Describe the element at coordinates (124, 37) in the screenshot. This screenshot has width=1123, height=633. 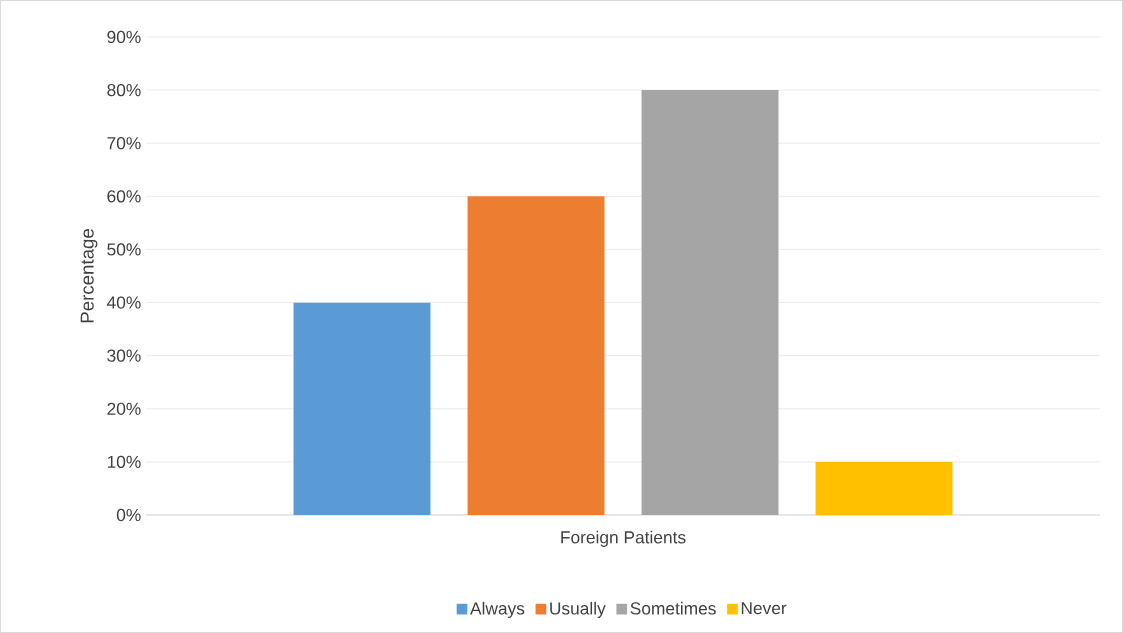
I see `y-tick-label: 90%` at that location.